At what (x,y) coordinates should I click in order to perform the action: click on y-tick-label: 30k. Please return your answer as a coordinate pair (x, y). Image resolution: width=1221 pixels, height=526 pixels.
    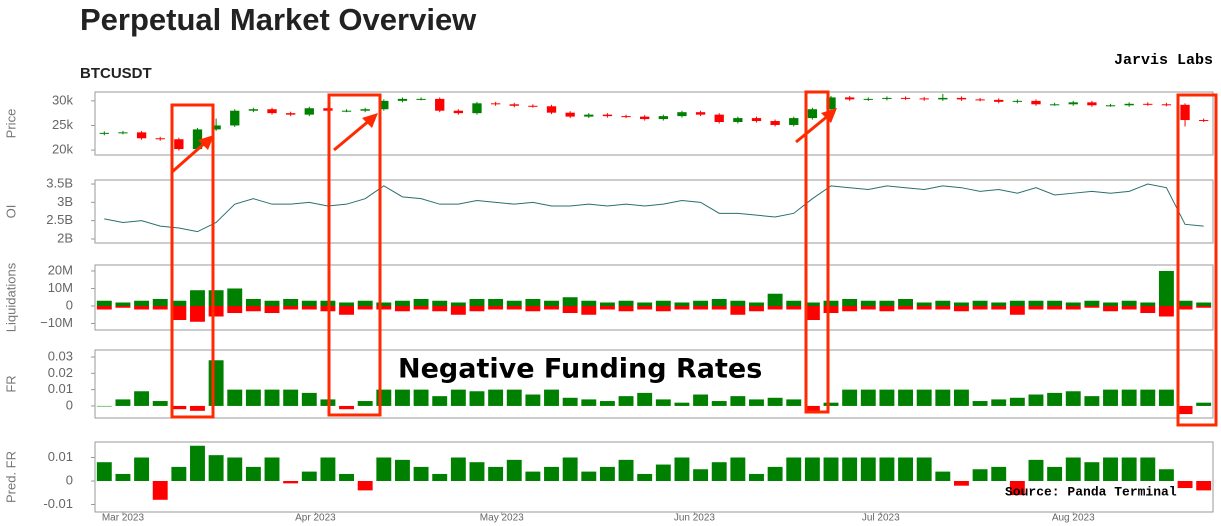
    Looking at the image, I should click on (62, 99).